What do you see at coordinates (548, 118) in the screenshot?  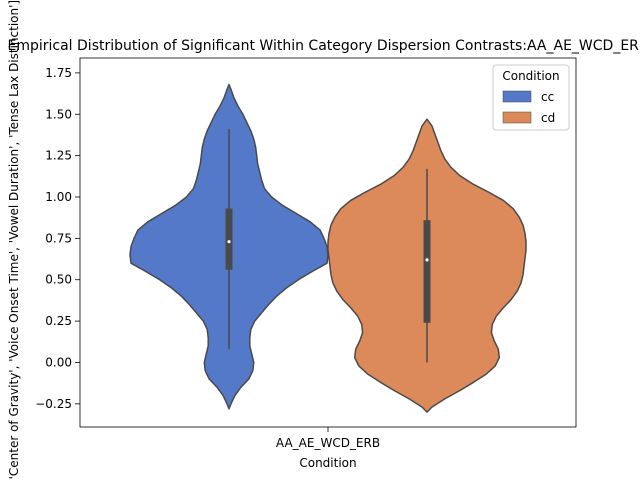 I see `legend-label-cd: cd` at bounding box center [548, 118].